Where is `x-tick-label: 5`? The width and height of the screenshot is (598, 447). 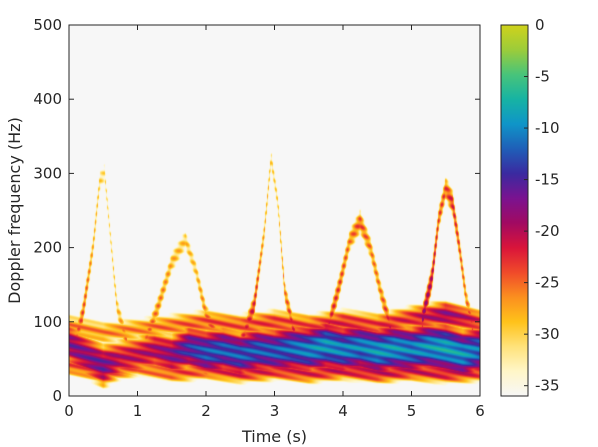 x-tick-label: 5 is located at coordinates (412, 411).